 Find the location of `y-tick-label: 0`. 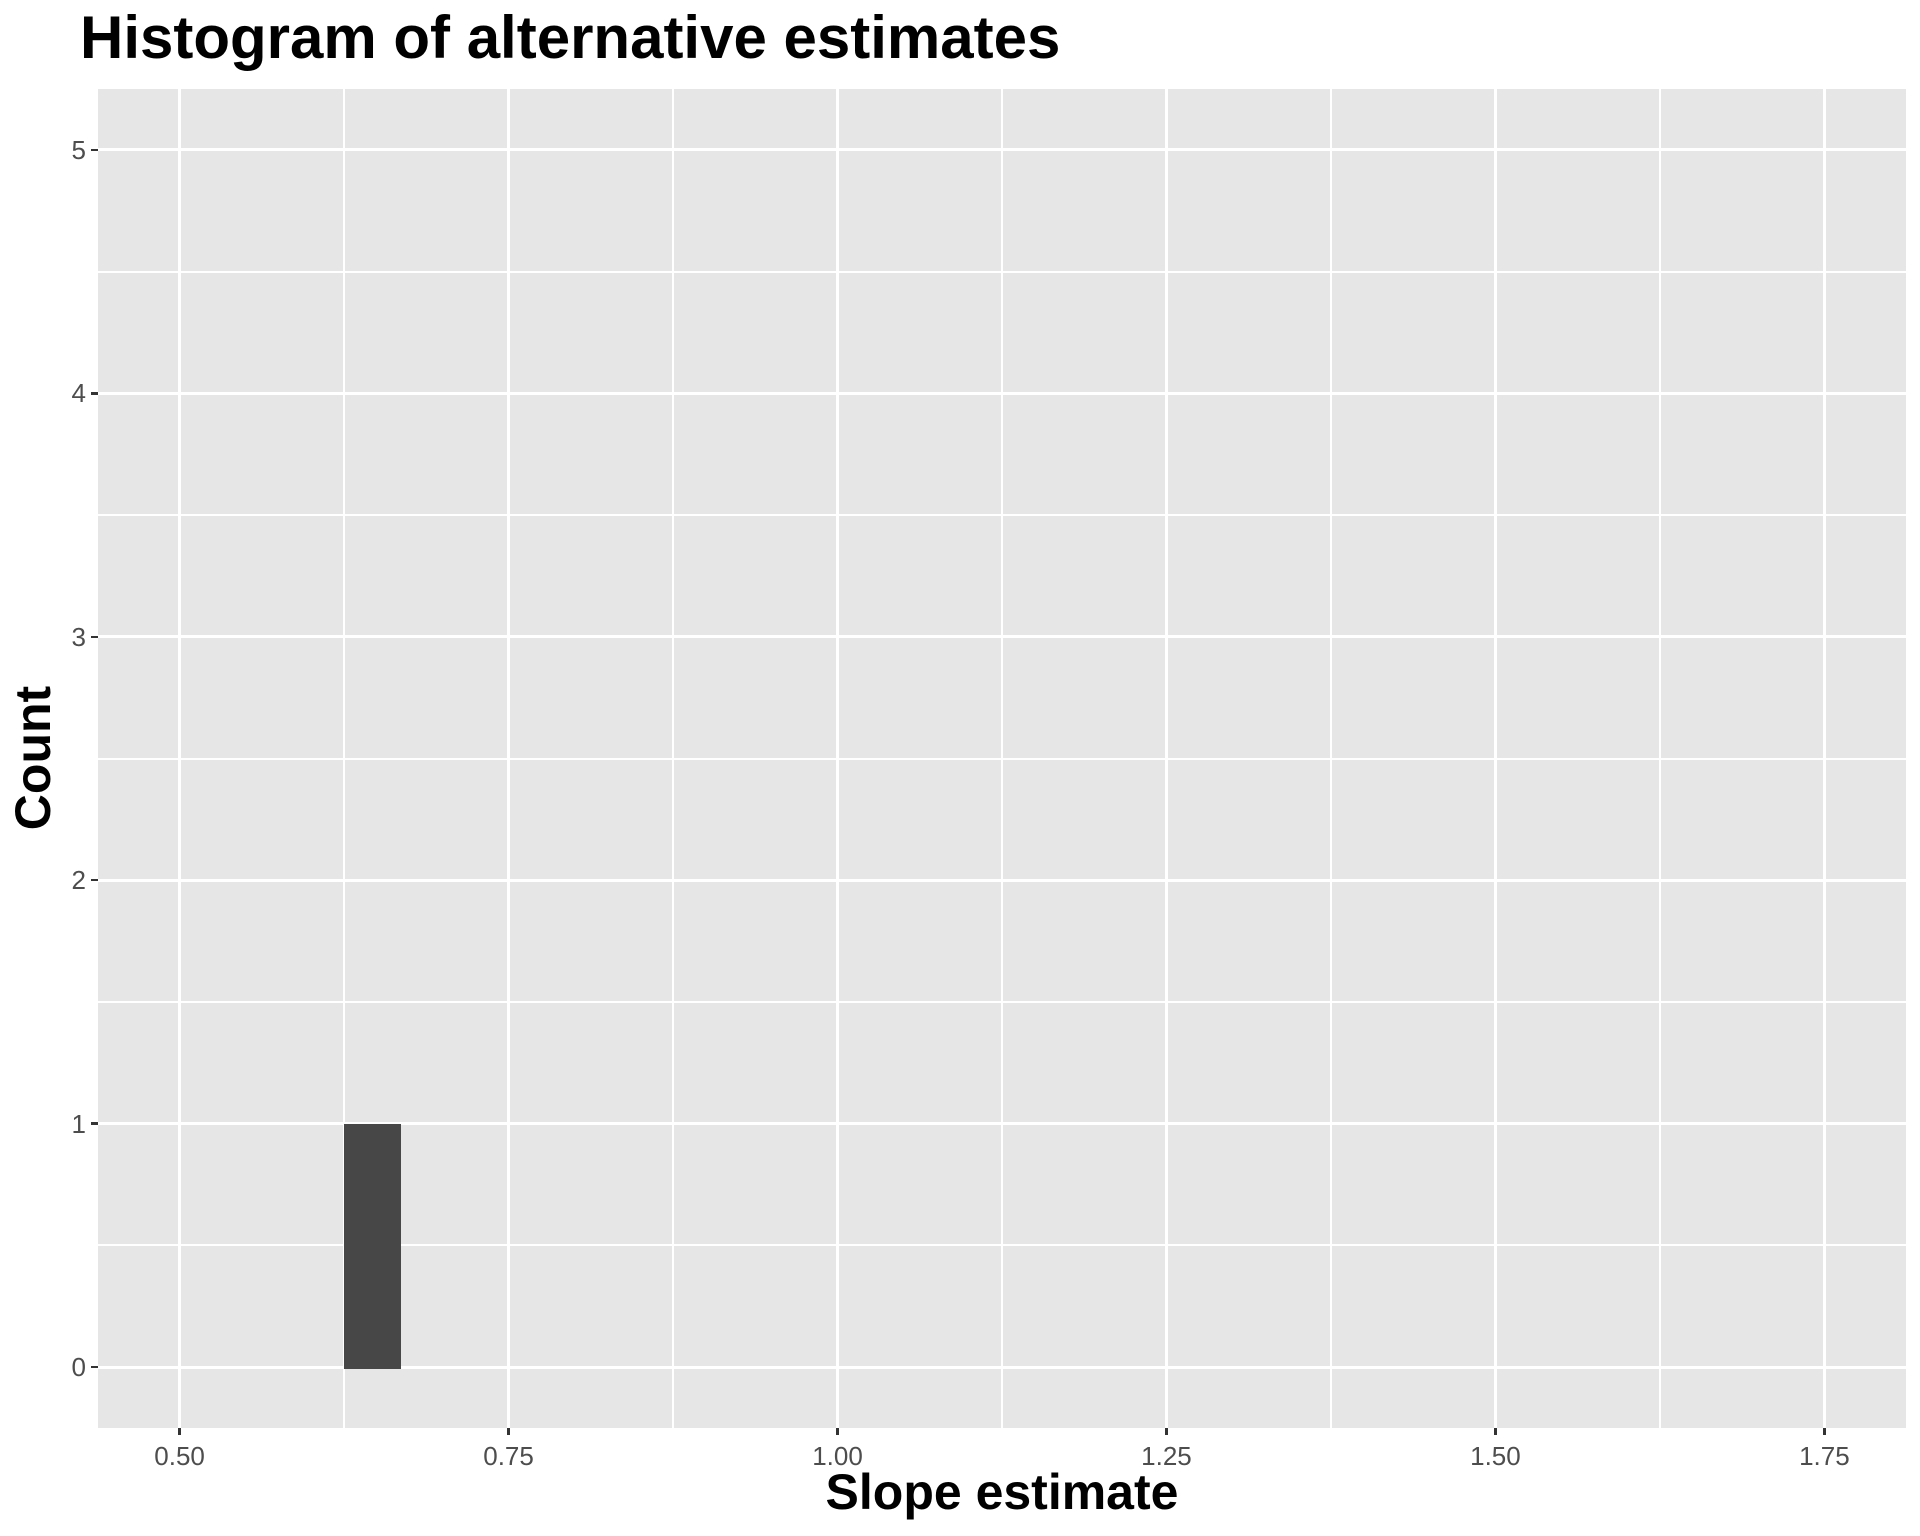

y-tick-label: 0 is located at coordinates (78, 1367).